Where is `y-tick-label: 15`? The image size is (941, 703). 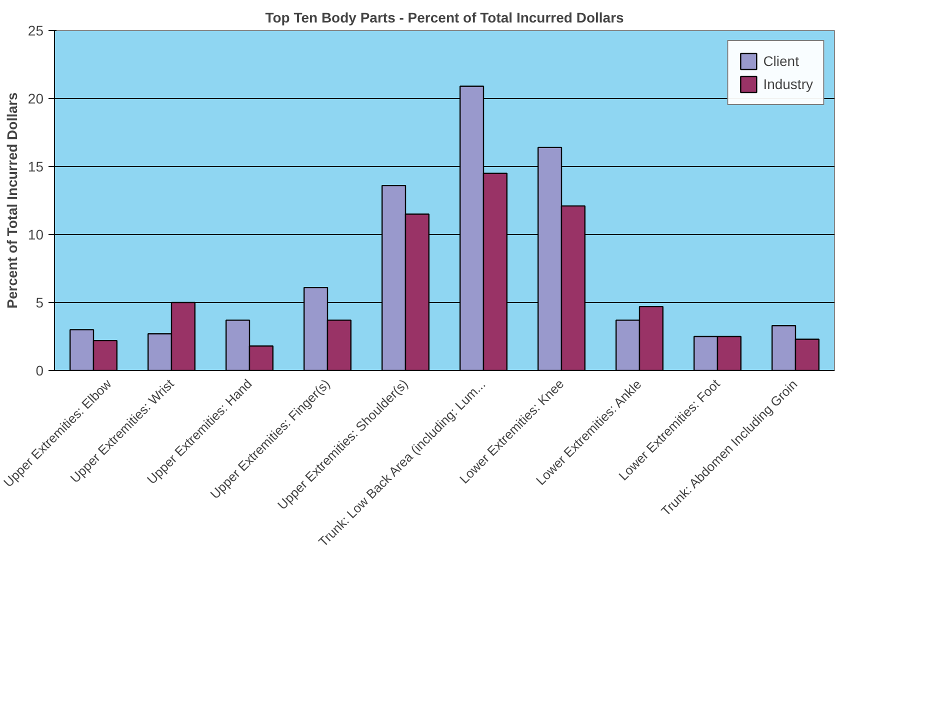
y-tick-label: 15 is located at coordinates (36, 166).